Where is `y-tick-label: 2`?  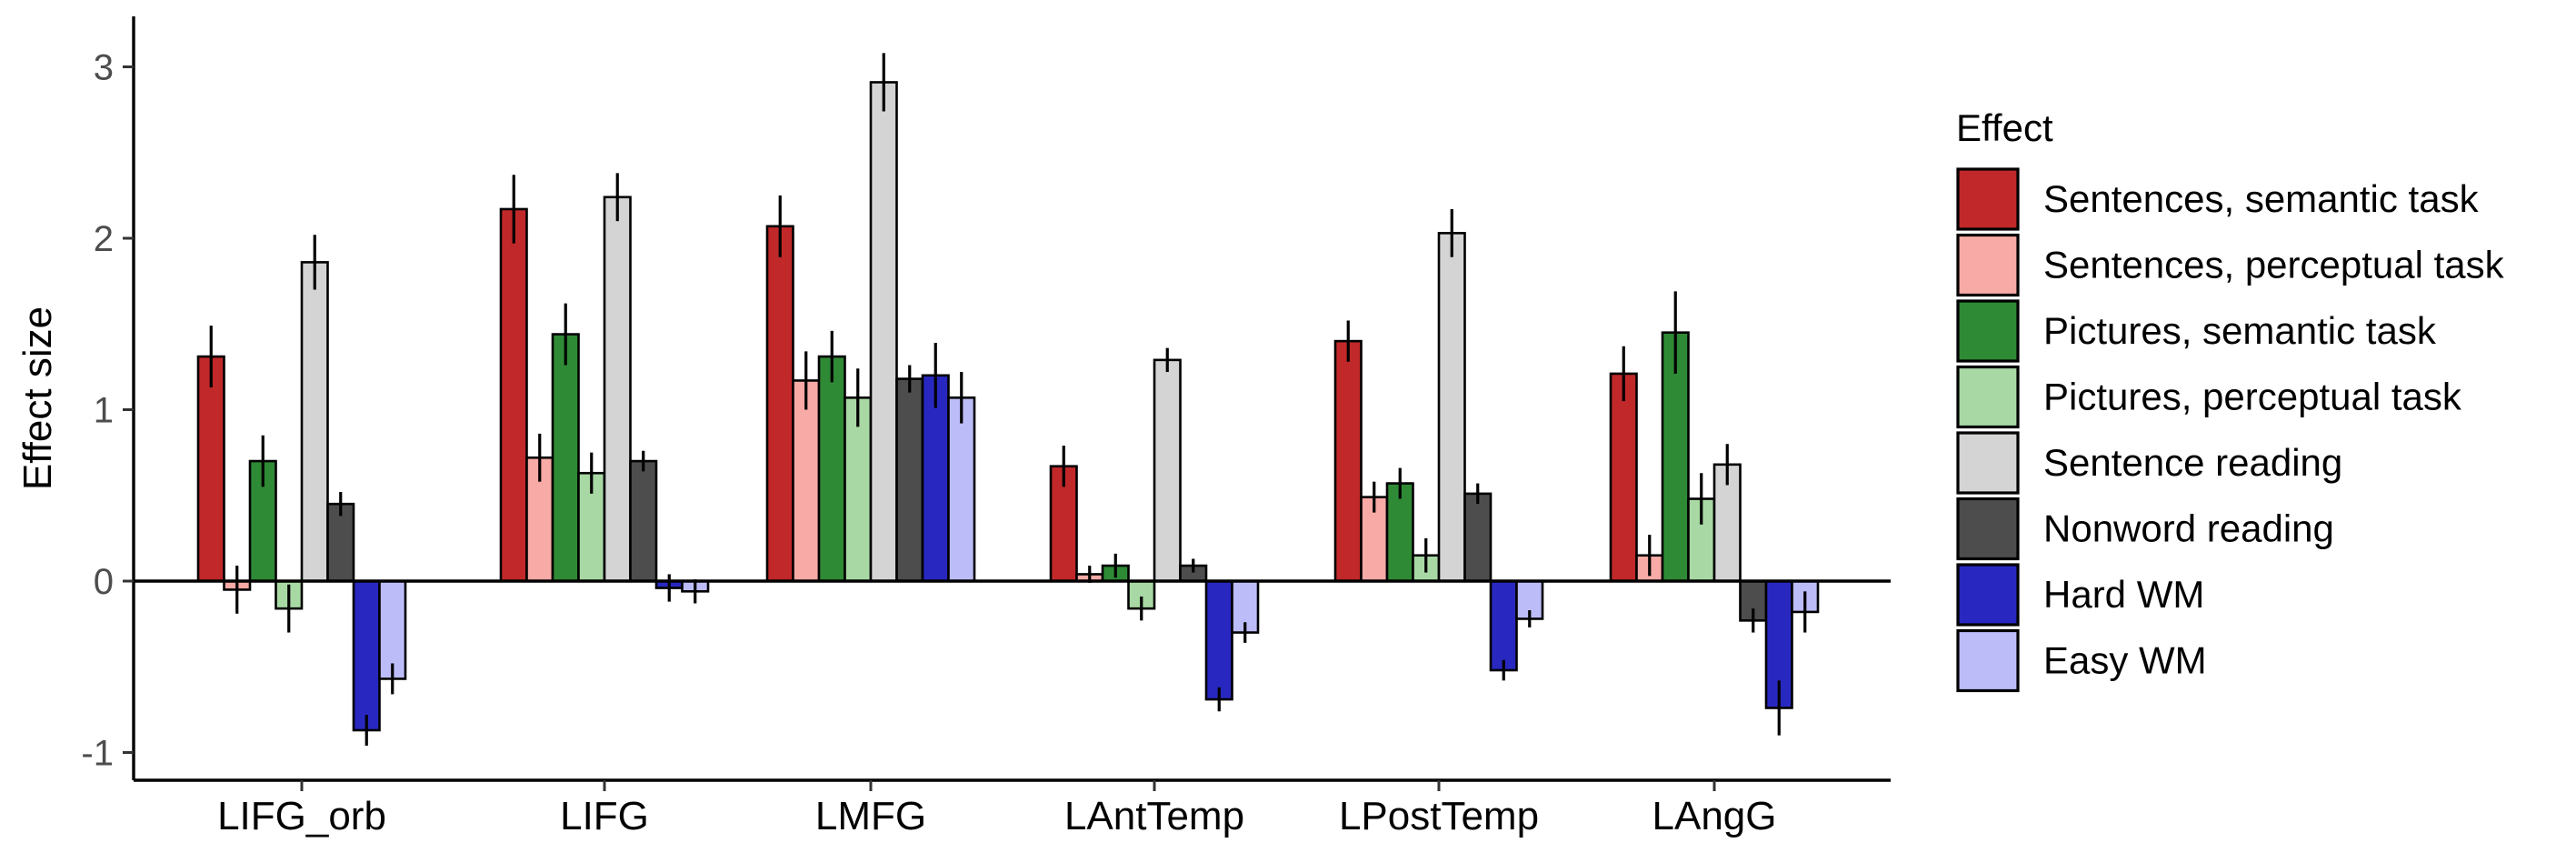
y-tick-label: 2 is located at coordinates (104, 239).